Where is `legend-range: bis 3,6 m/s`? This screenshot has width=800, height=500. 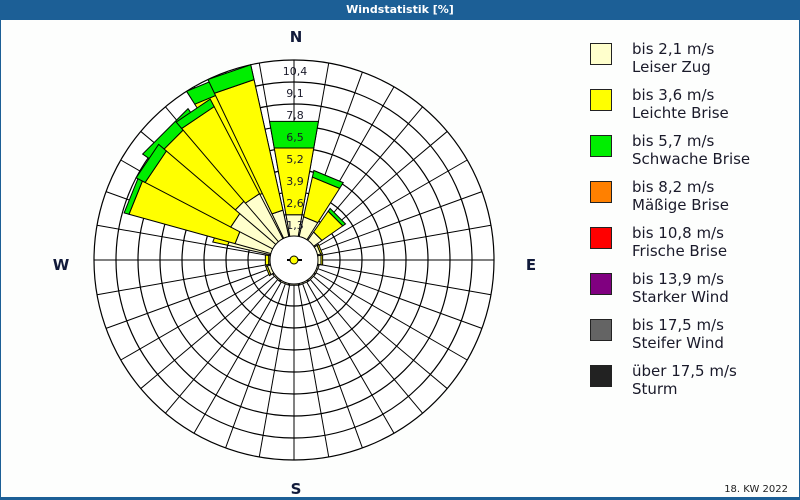 legend-range: bis 3,6 m/s is located at coordinates (673, 95).